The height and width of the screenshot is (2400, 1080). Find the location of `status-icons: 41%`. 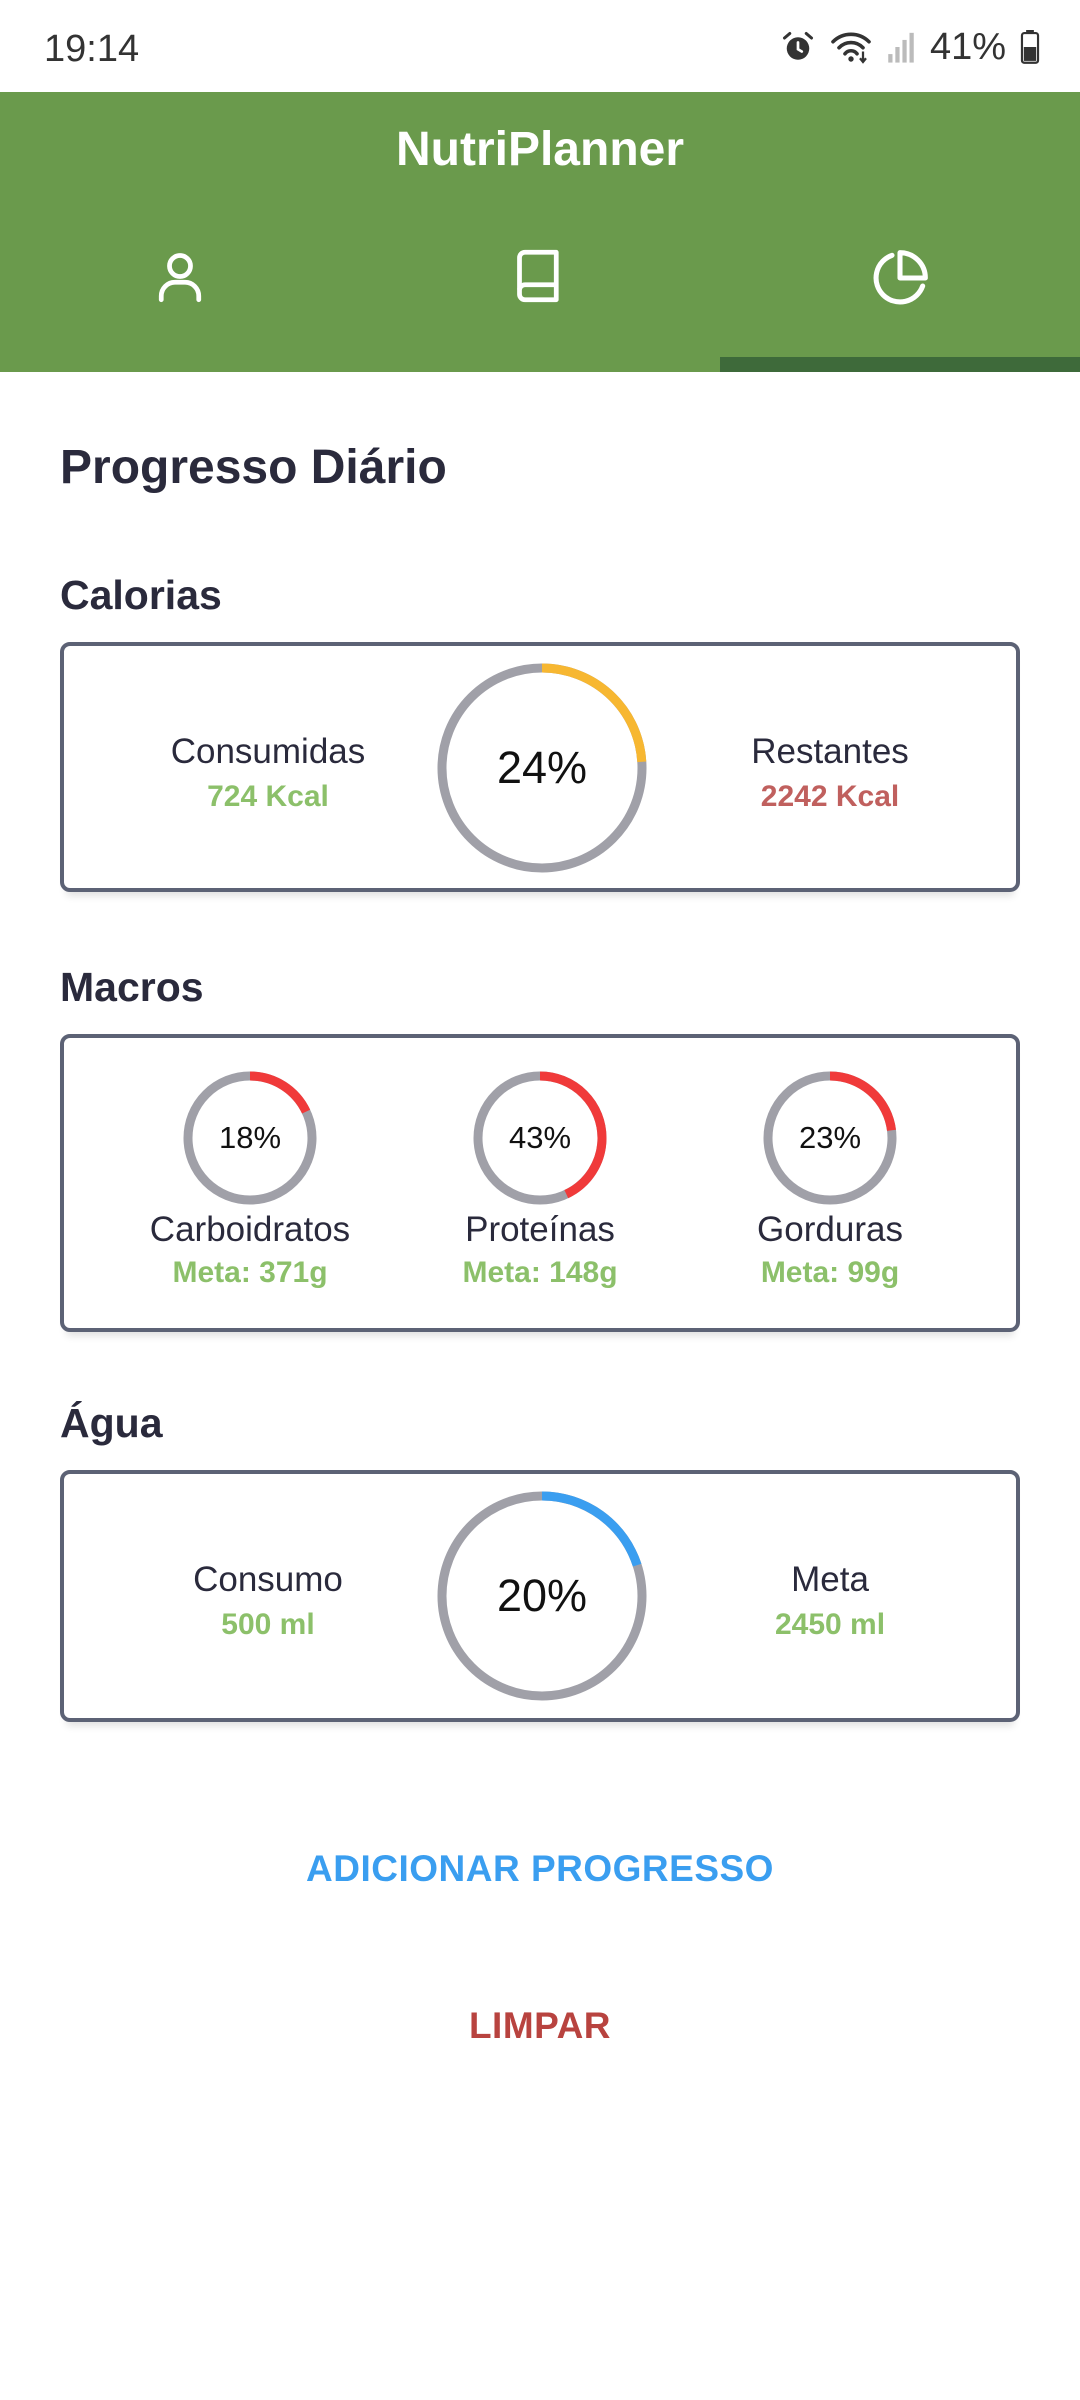

status-icons: 41% is located at coordinates (910, 47).